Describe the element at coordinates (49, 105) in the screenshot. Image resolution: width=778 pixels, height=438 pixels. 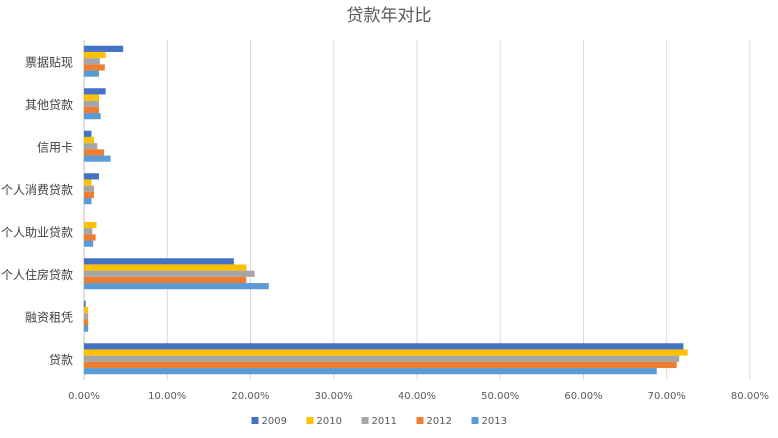
I see `category-label: 其他贷款` at that location.